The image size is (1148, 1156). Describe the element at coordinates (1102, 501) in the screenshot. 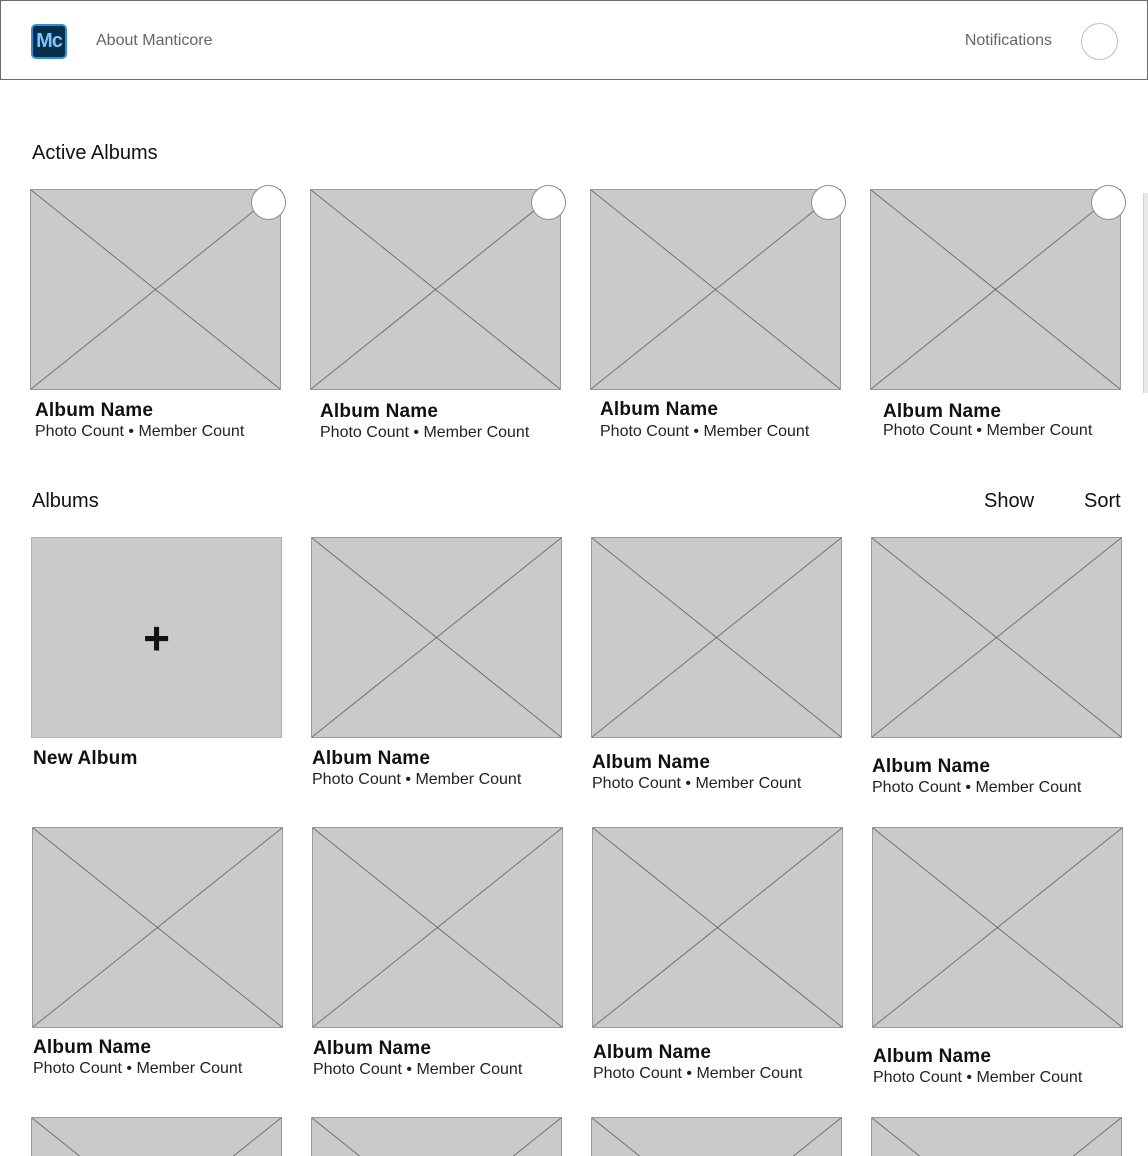

I see `sort-button: Sort` at that location.